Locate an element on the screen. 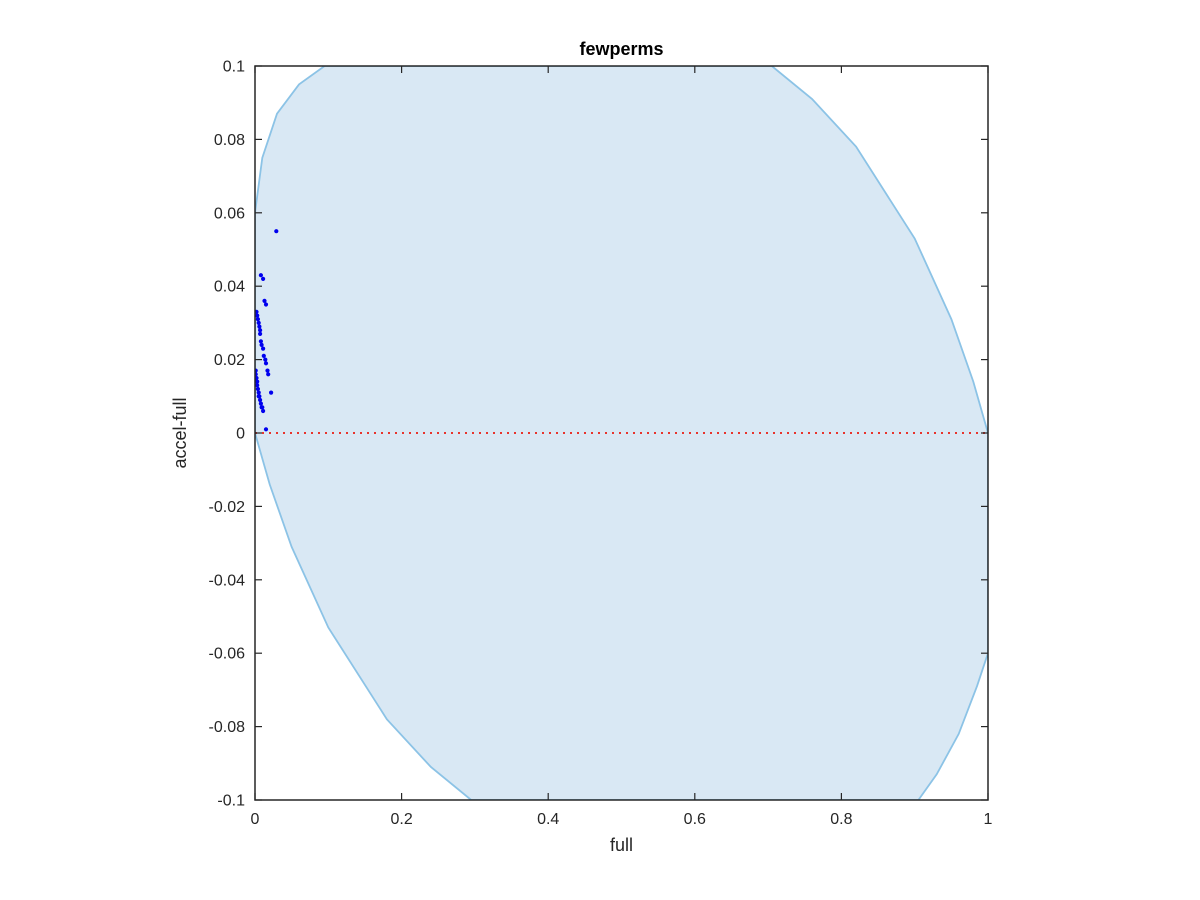  x-axis-label: full is located at coordinates (621, 845).